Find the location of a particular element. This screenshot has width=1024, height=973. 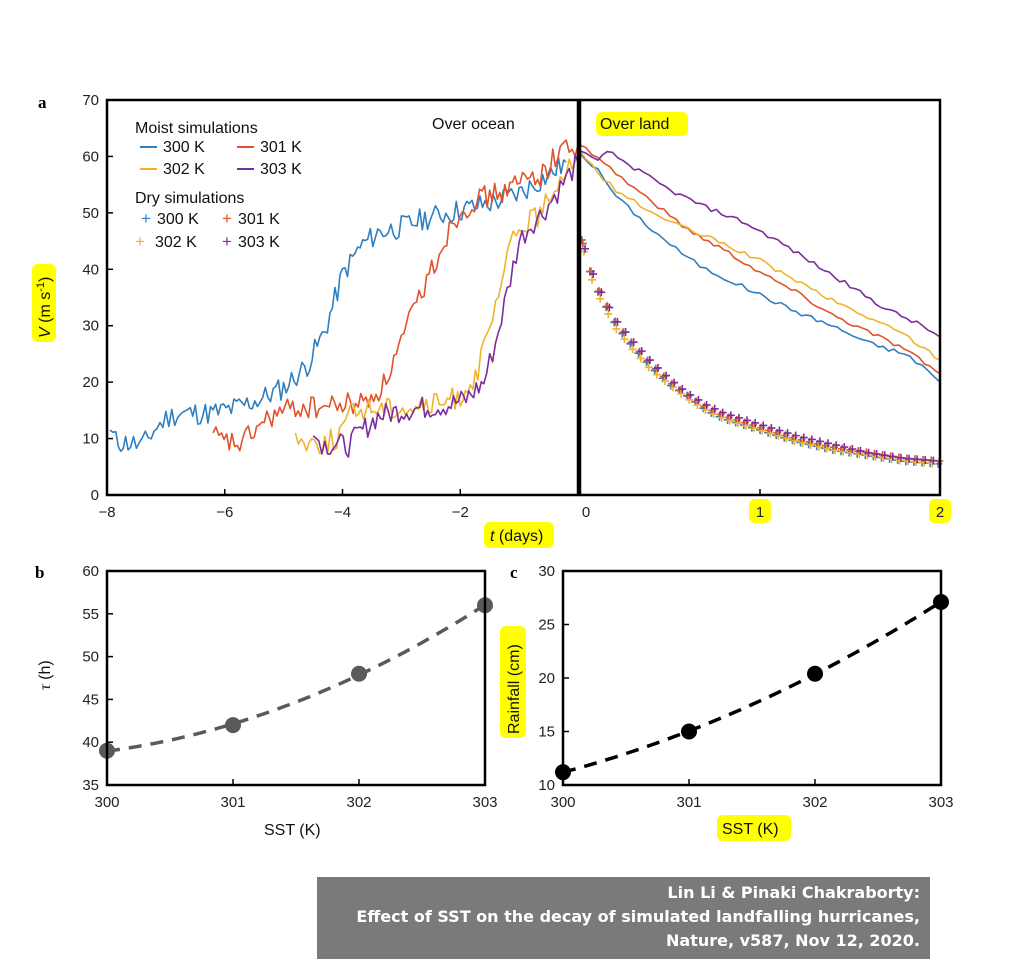

series-301K-ocean-line is located at coordinates (395, 295).